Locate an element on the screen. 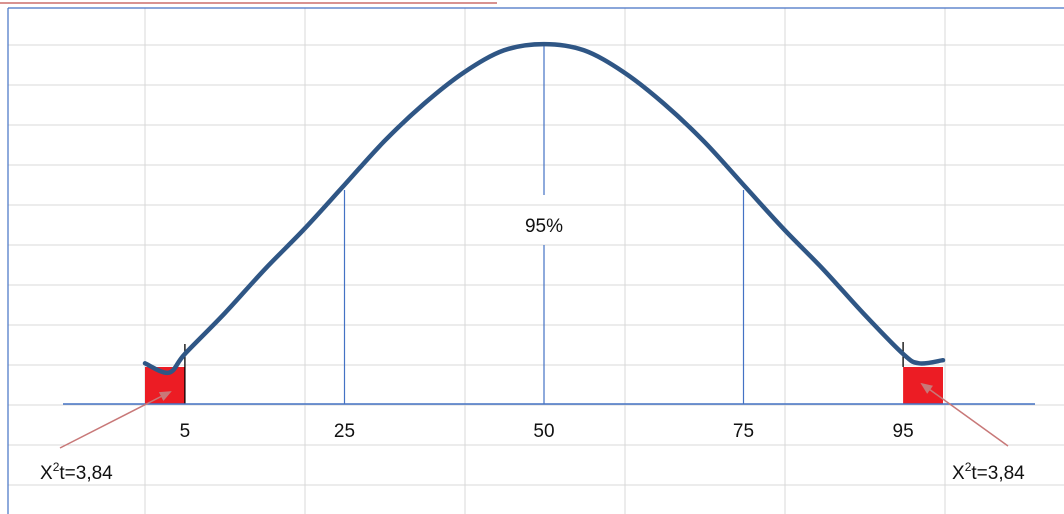 The width and height of the screenshot is (1064, 514). chi-square-annotation-left: X2t=3,84 is located at coordinates (76, 472).